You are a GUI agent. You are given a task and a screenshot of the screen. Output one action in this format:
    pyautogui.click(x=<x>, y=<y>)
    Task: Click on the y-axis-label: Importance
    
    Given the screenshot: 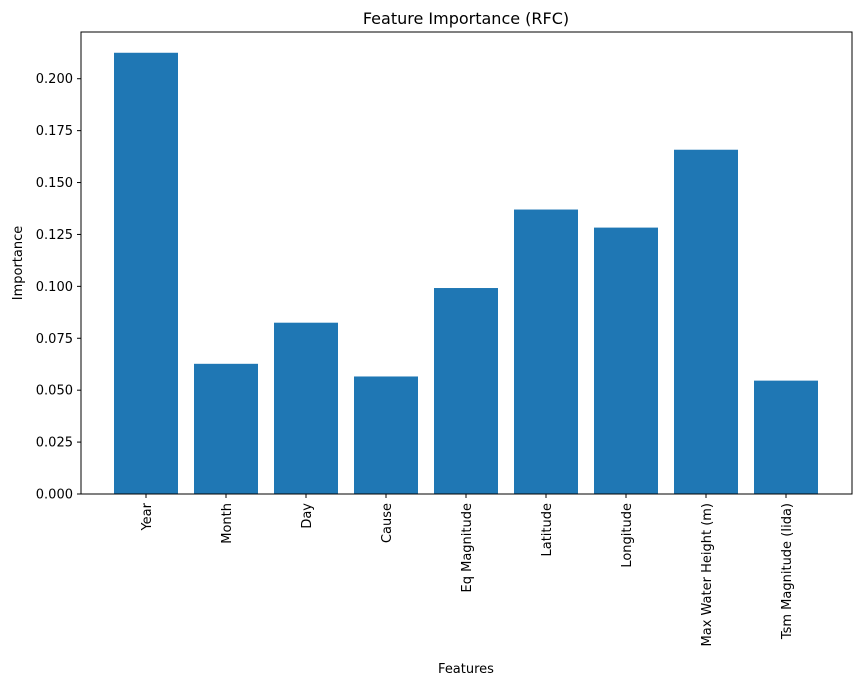 What is the action you would take?
    pyautogui.click(x=18, y=263)
    